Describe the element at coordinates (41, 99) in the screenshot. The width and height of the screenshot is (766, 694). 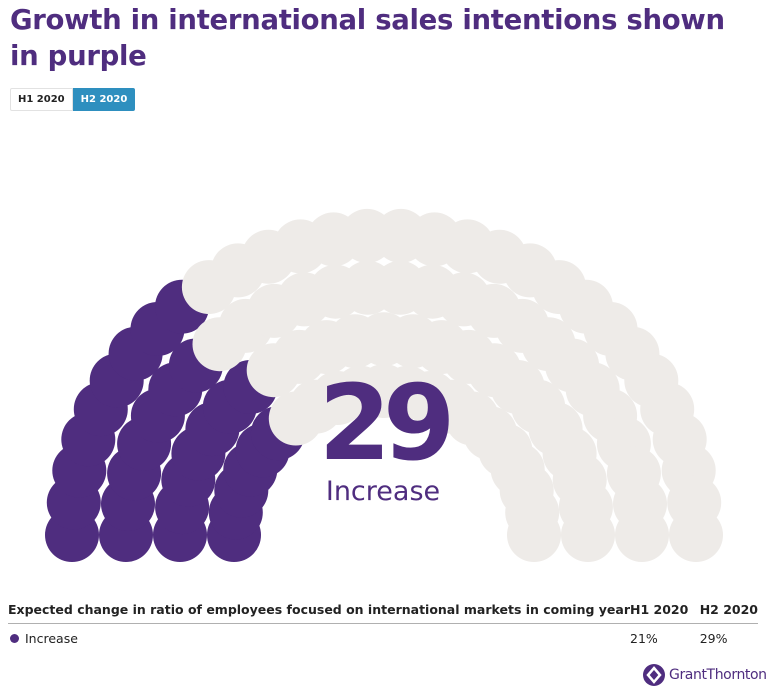
I see `tab-h1-2020: H1 2020` at that location.